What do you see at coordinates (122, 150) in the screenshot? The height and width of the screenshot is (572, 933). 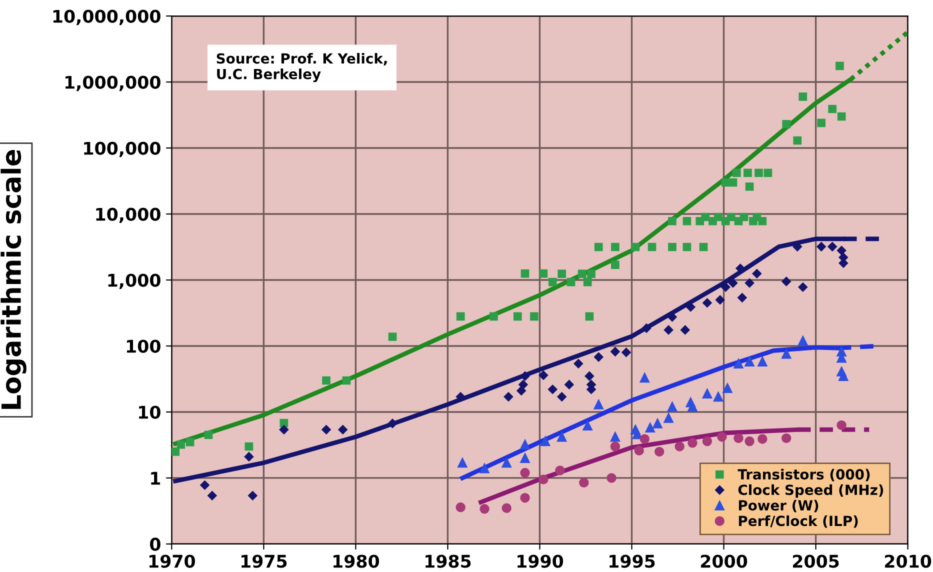 I see `y-tick-label: 100,000` at bounding box center [122, 150].